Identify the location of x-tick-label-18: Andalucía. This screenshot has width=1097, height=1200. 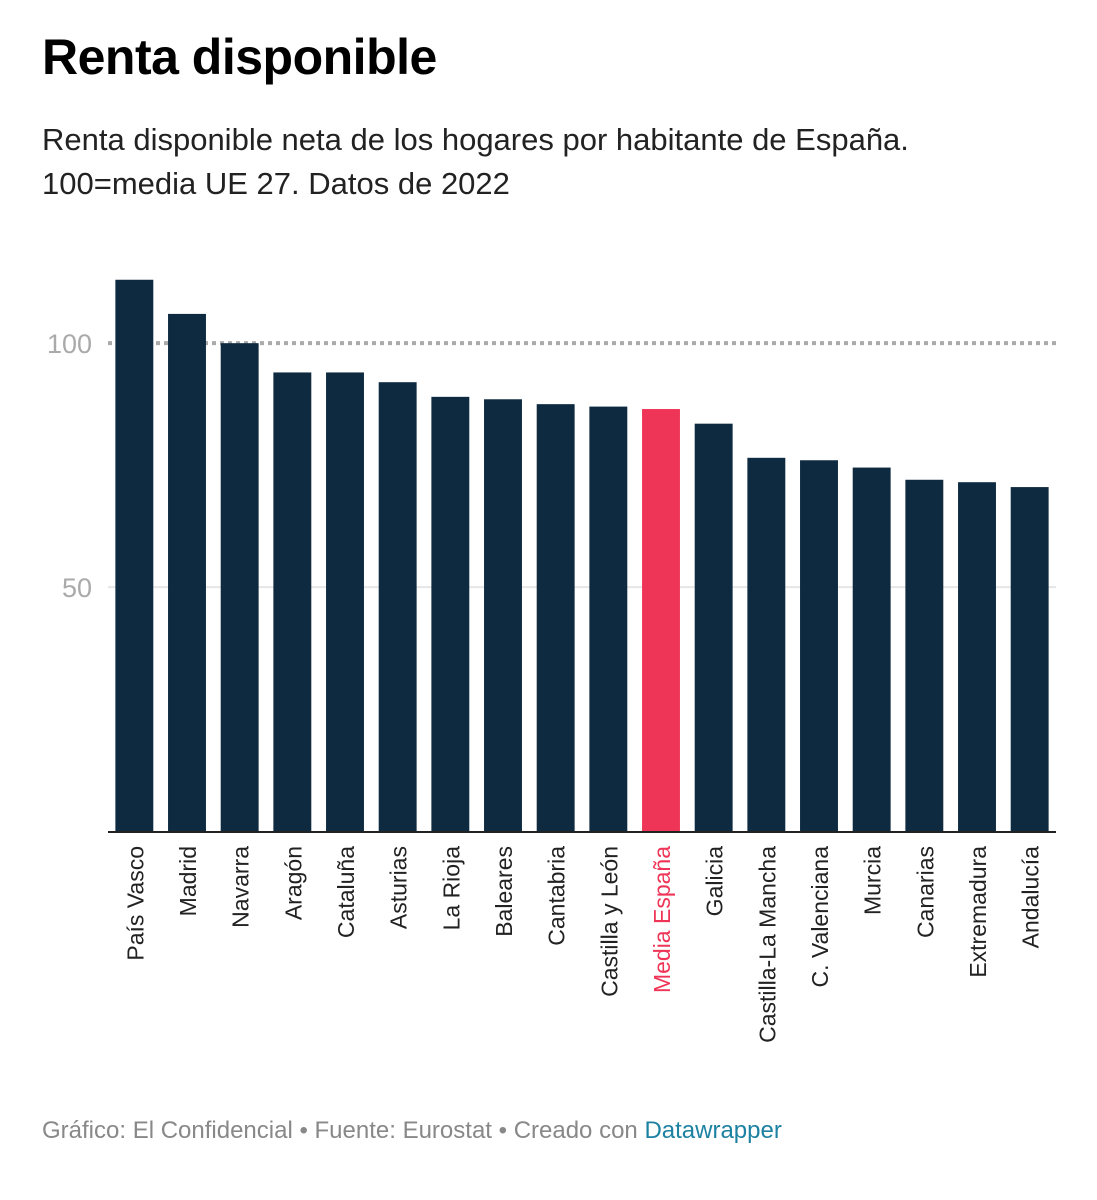
(1031, 897).